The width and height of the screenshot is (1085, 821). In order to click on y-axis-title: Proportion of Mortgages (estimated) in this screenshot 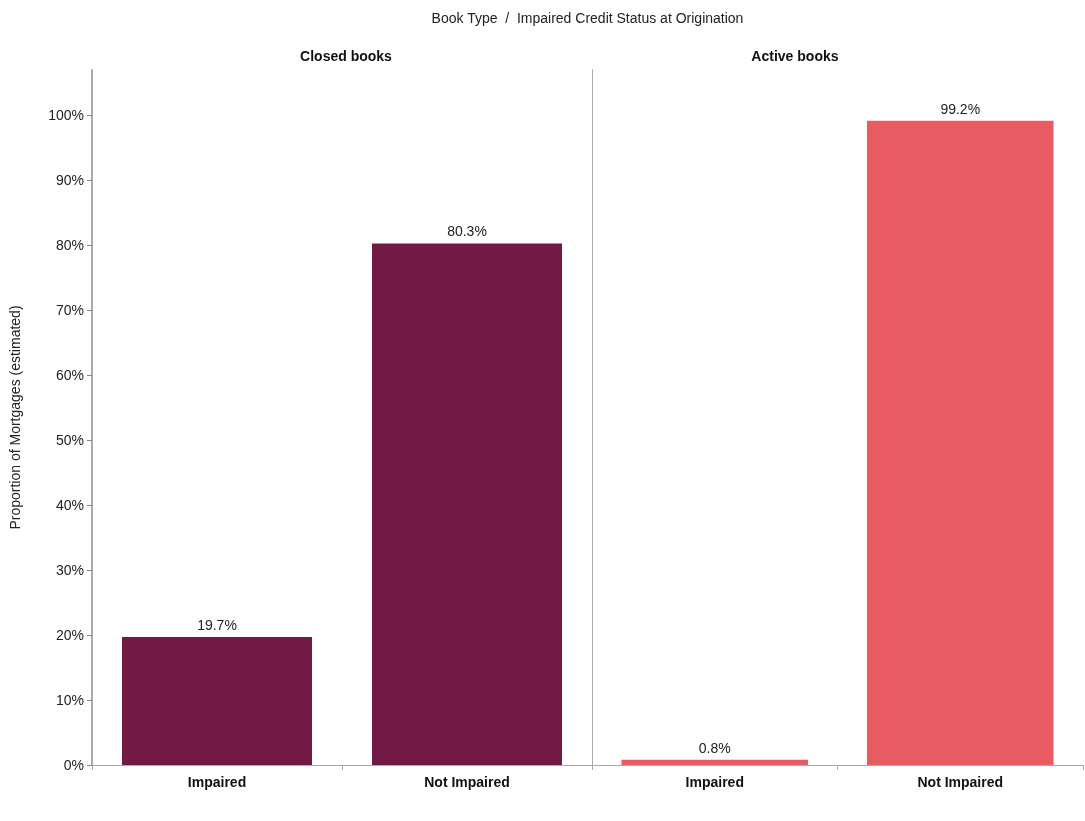, I will do `click(15, 417)`.